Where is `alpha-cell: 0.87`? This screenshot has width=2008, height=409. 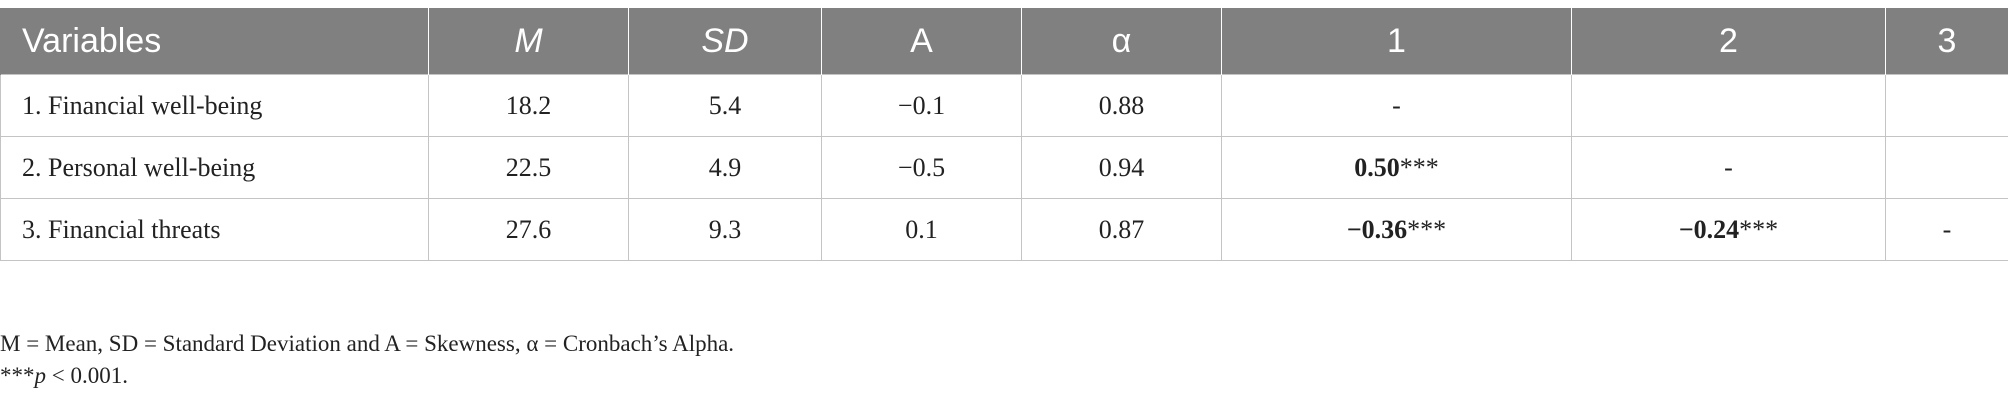
alpha-cell: 0.87 is located at coordinates (1121, 229).